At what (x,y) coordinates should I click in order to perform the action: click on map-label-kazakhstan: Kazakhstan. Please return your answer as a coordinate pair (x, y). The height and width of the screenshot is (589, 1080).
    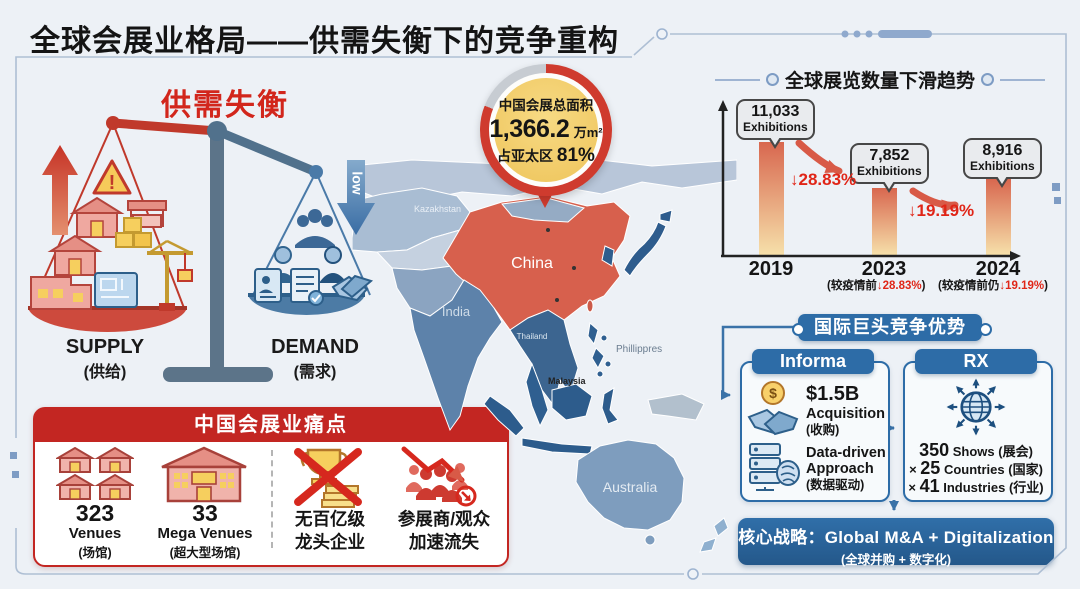
    Looking at the image, I should click on (437, 209).